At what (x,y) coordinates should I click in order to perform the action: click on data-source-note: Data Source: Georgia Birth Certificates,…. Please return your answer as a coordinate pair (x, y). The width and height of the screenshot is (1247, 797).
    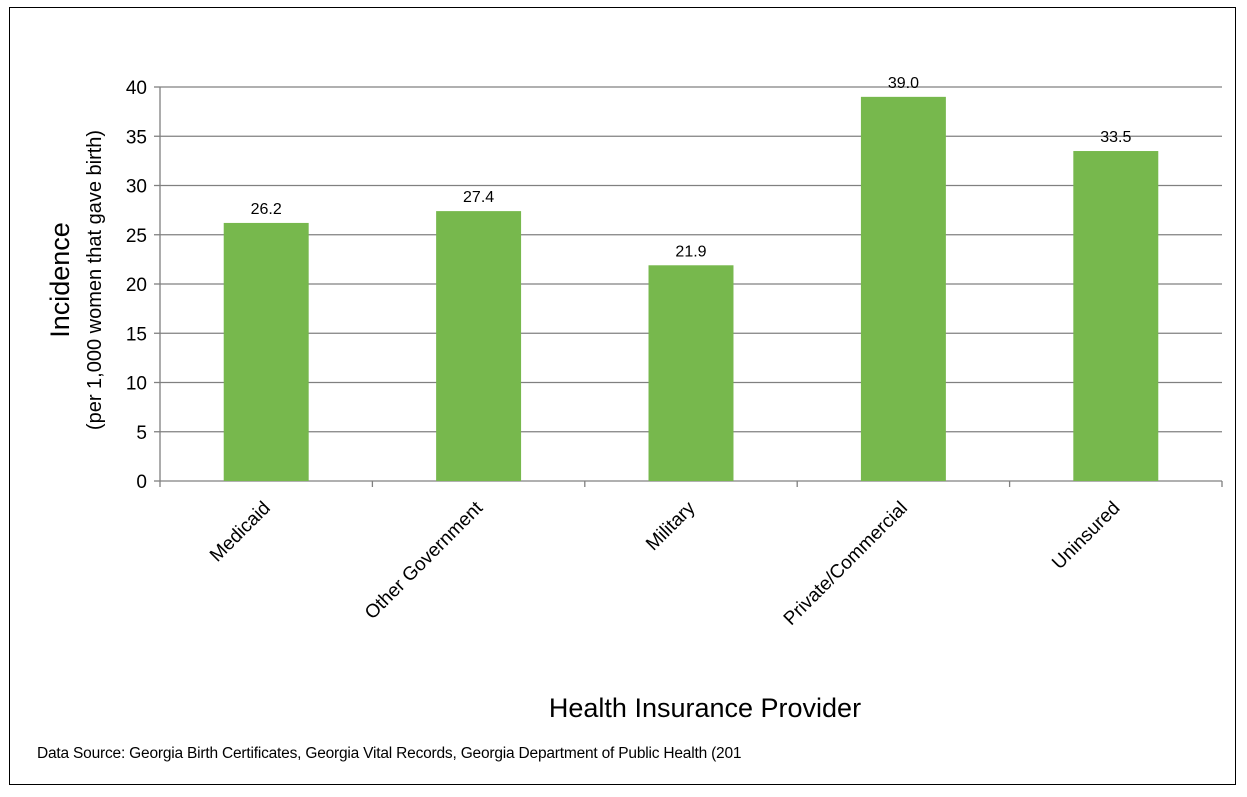
    Looking at the image, I should click on (389, 753).